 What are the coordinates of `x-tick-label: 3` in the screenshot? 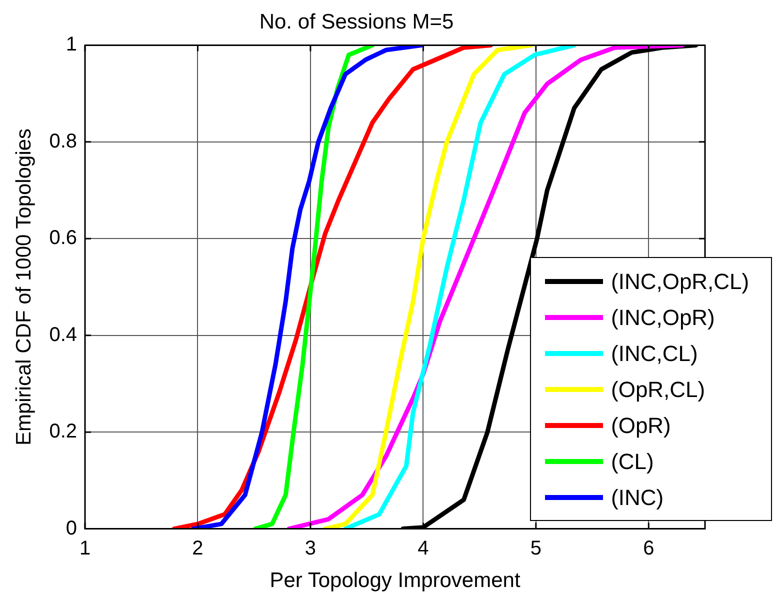 It's located at (310, 548).